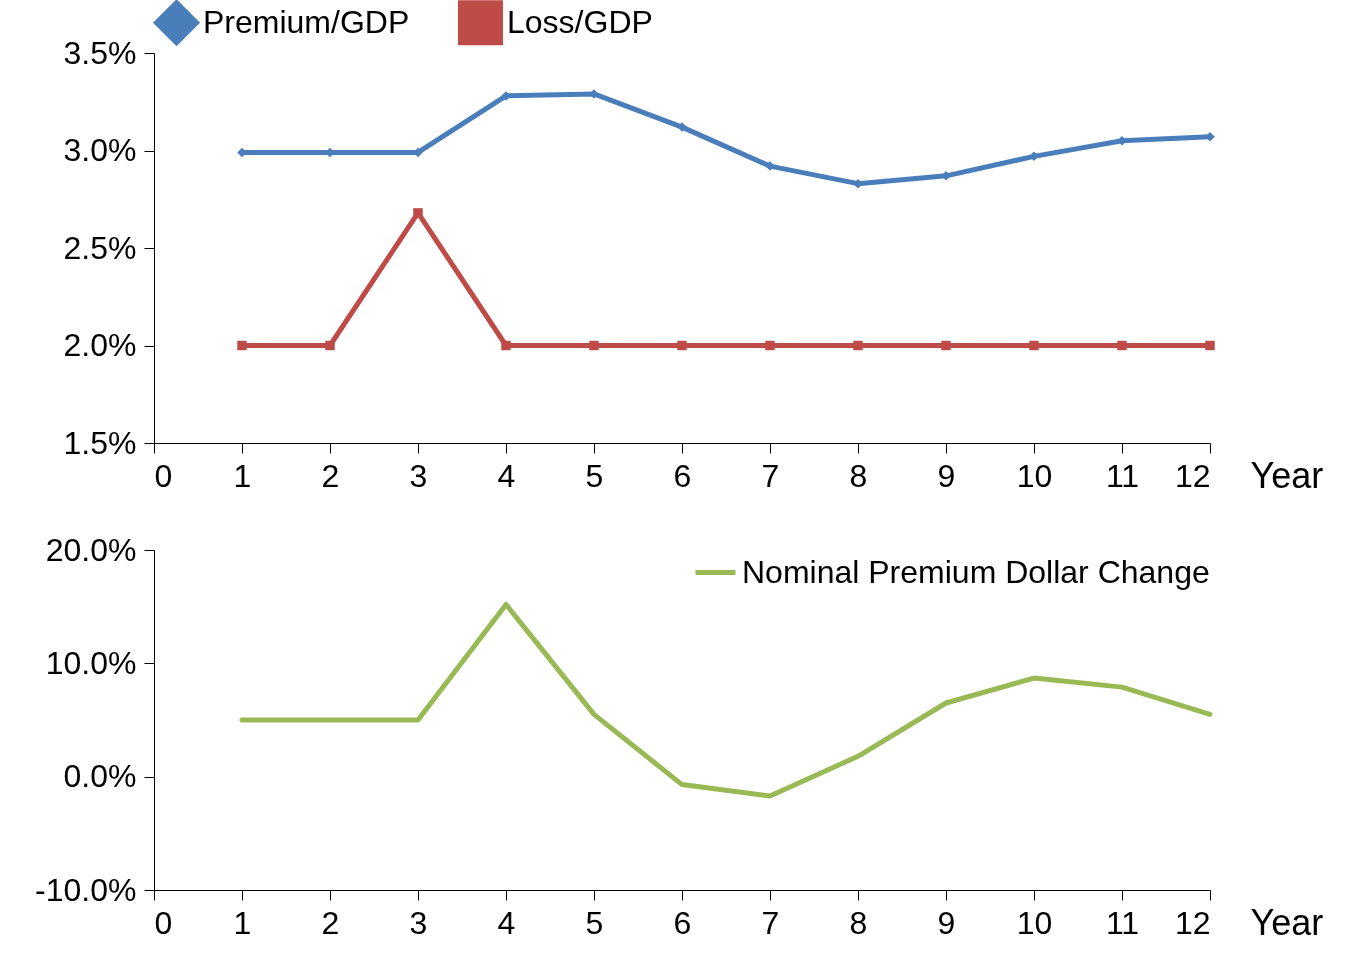  What do you see at coordinates (306, 21) in the screenshot?
I see `legend-label: Premium/GDP` at bounding box center [306, 21].